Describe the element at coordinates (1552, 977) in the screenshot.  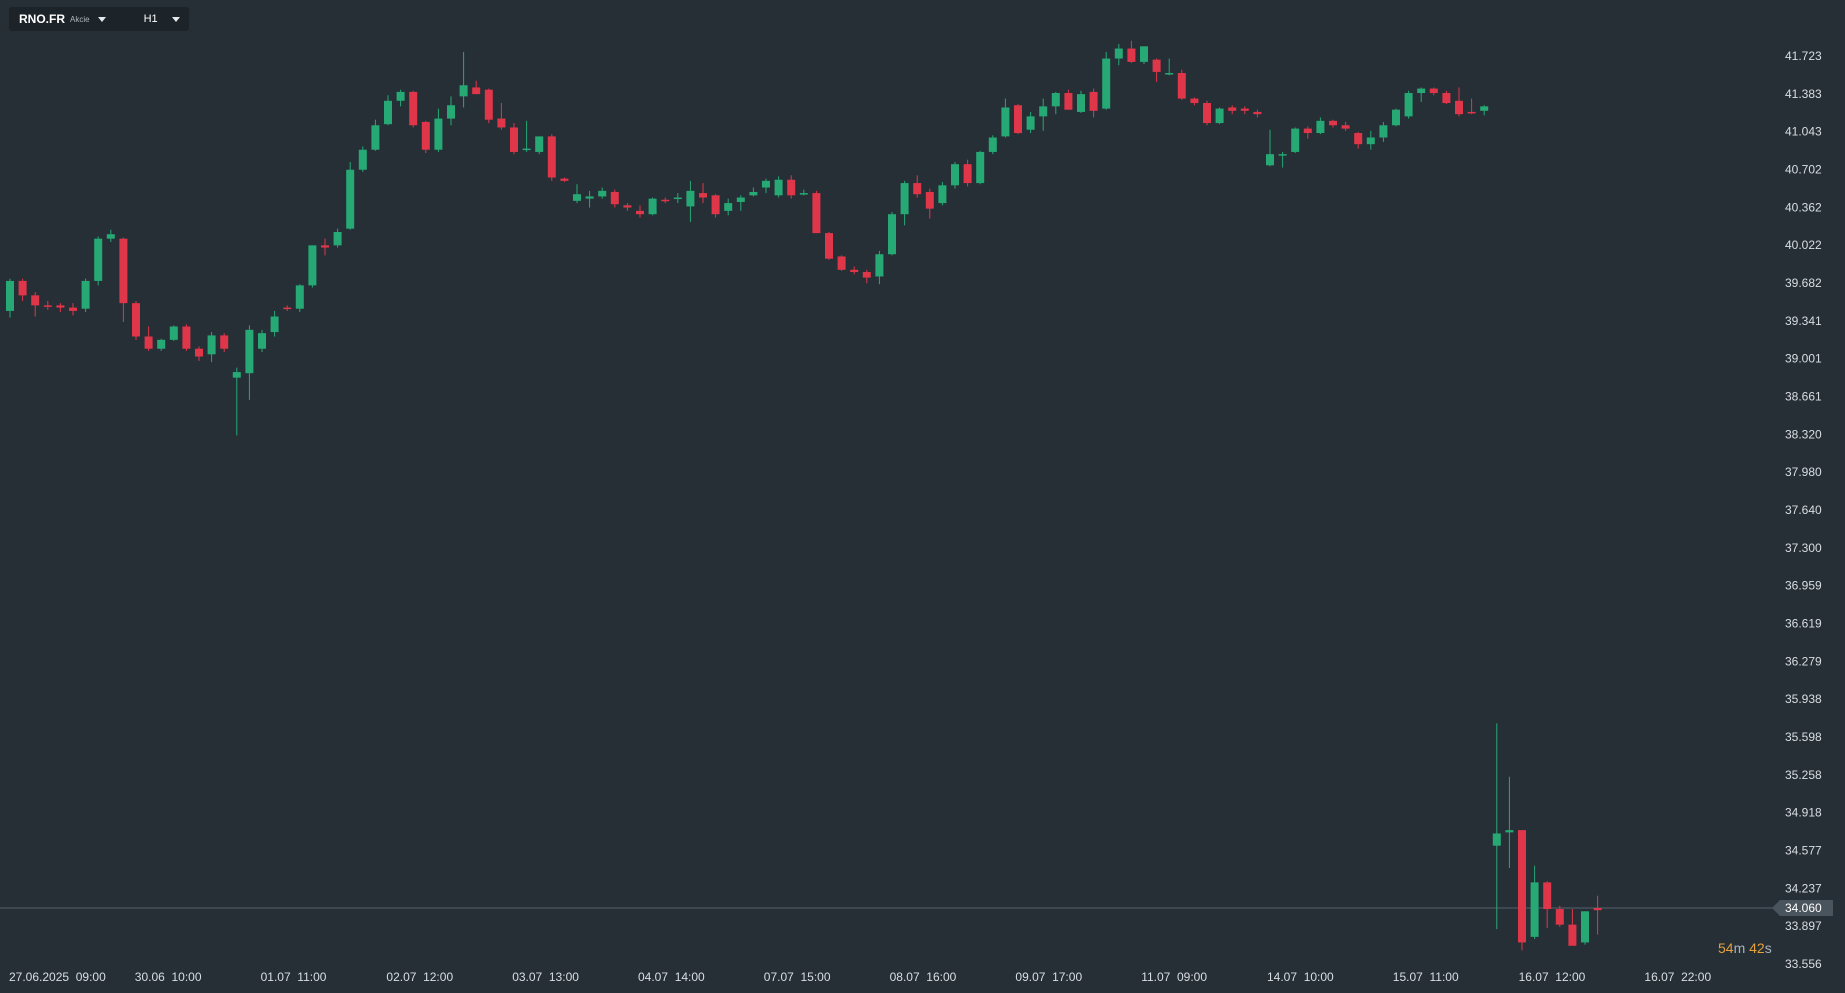
I see `time-tick-label: 16.07 12:00` at that location.